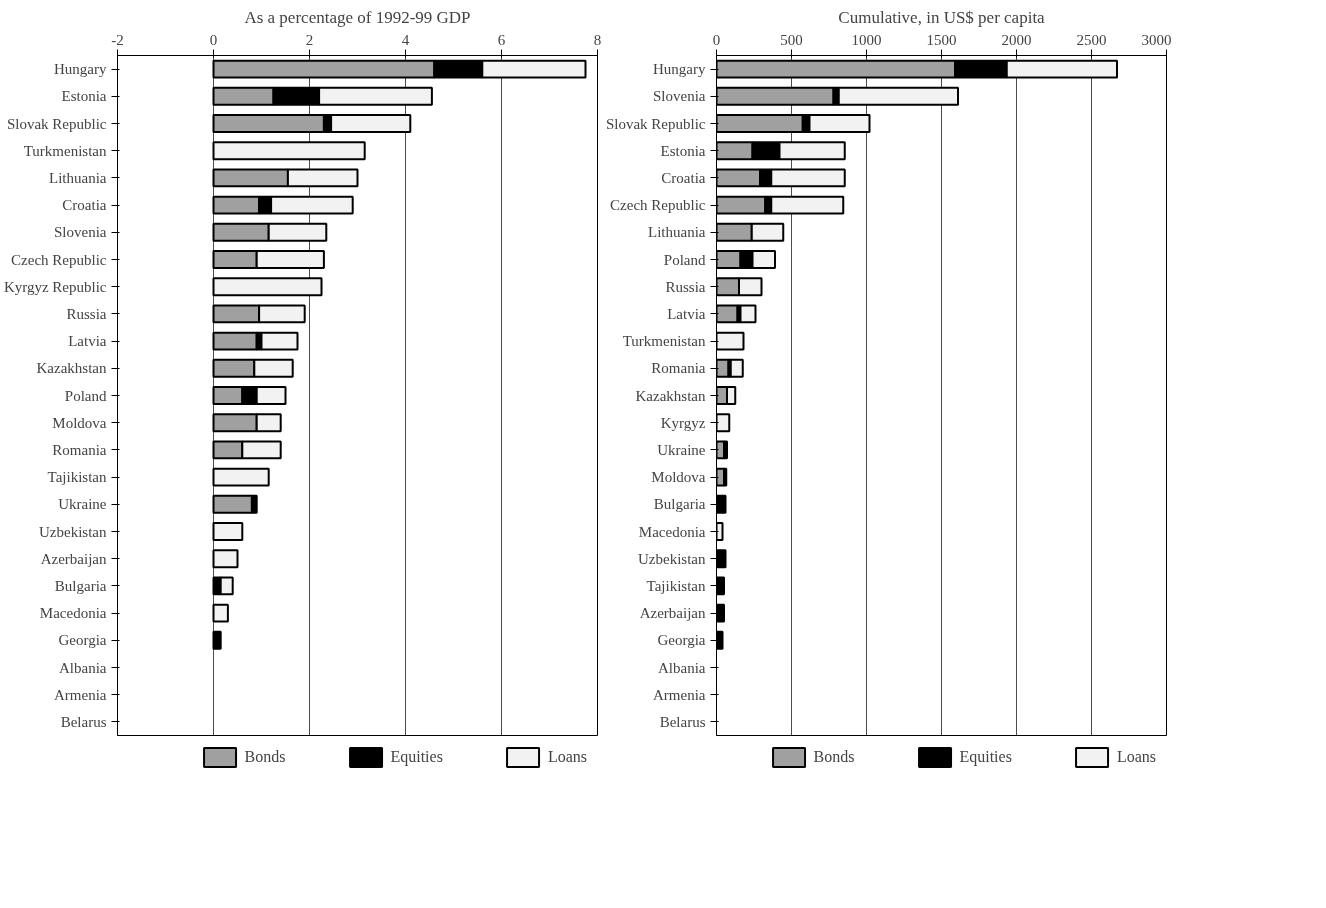  Describe the element at coordinates (357, 17) in the screenshot. I see `chart-title: As a percentage of 1992-99 GDP` at that location.